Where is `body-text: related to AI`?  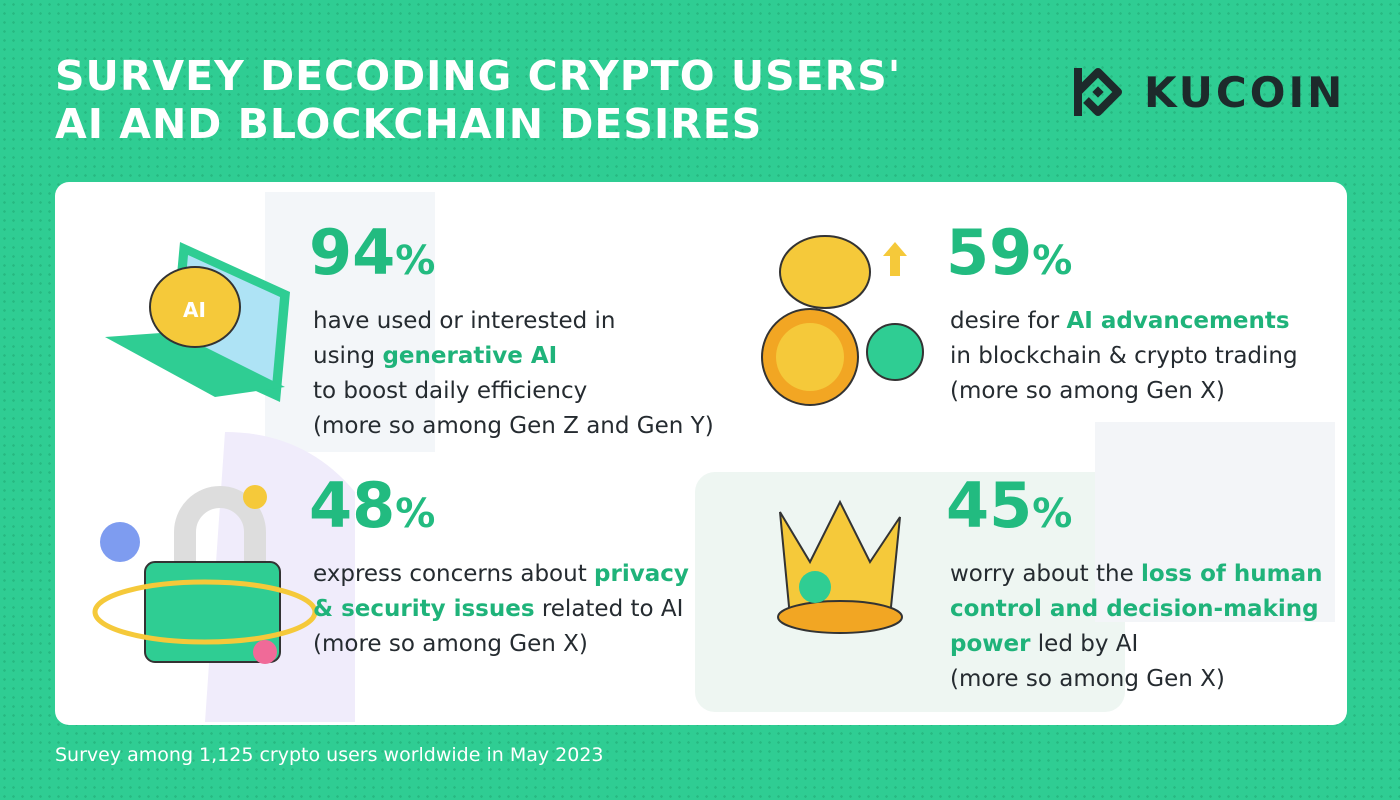 body-text: related to AI is located at coordinates (609, 609).